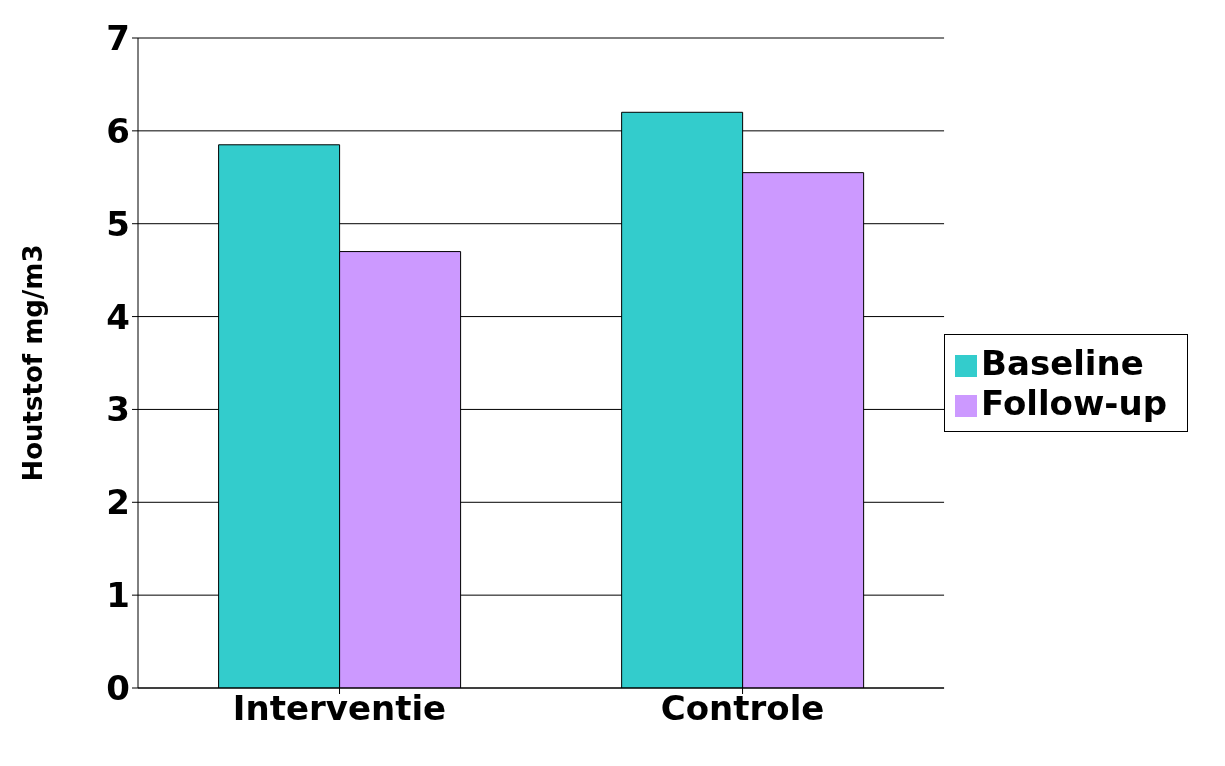  I want to click on y-tick-label: 1, so click(118, 595).